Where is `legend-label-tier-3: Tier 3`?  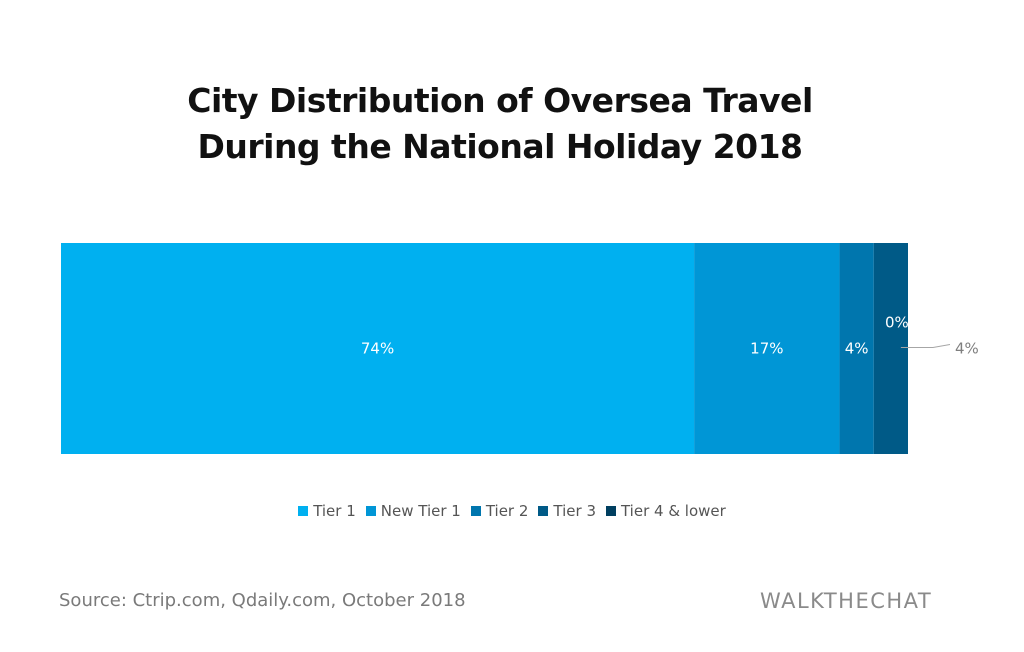 legend-label-tier-3: Tier 3 is located at coordinates (574, 511).